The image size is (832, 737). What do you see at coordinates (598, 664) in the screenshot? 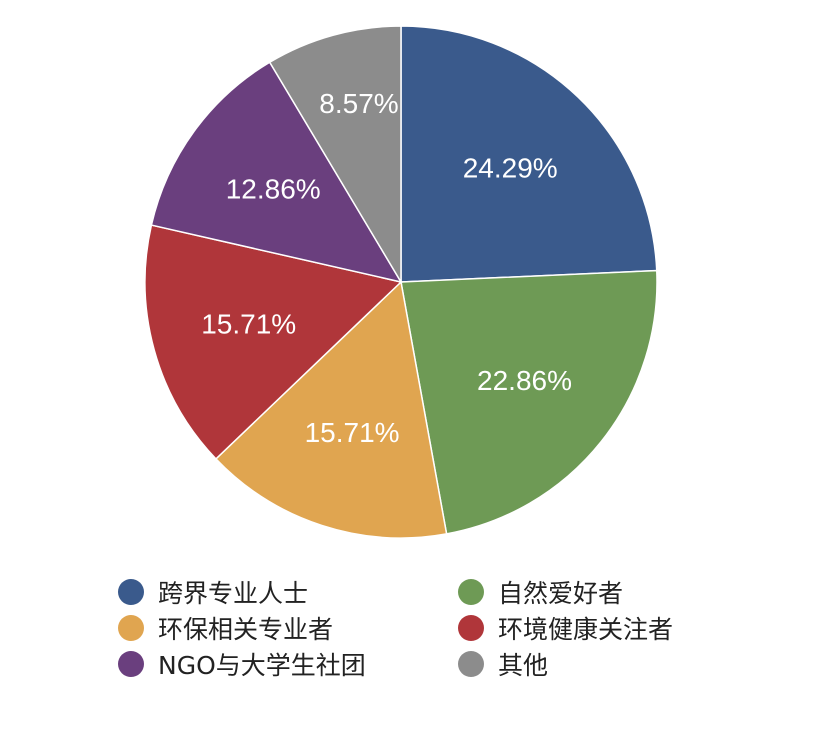
I see `legend-item-other: 其他` at bounding box center [598, 664].